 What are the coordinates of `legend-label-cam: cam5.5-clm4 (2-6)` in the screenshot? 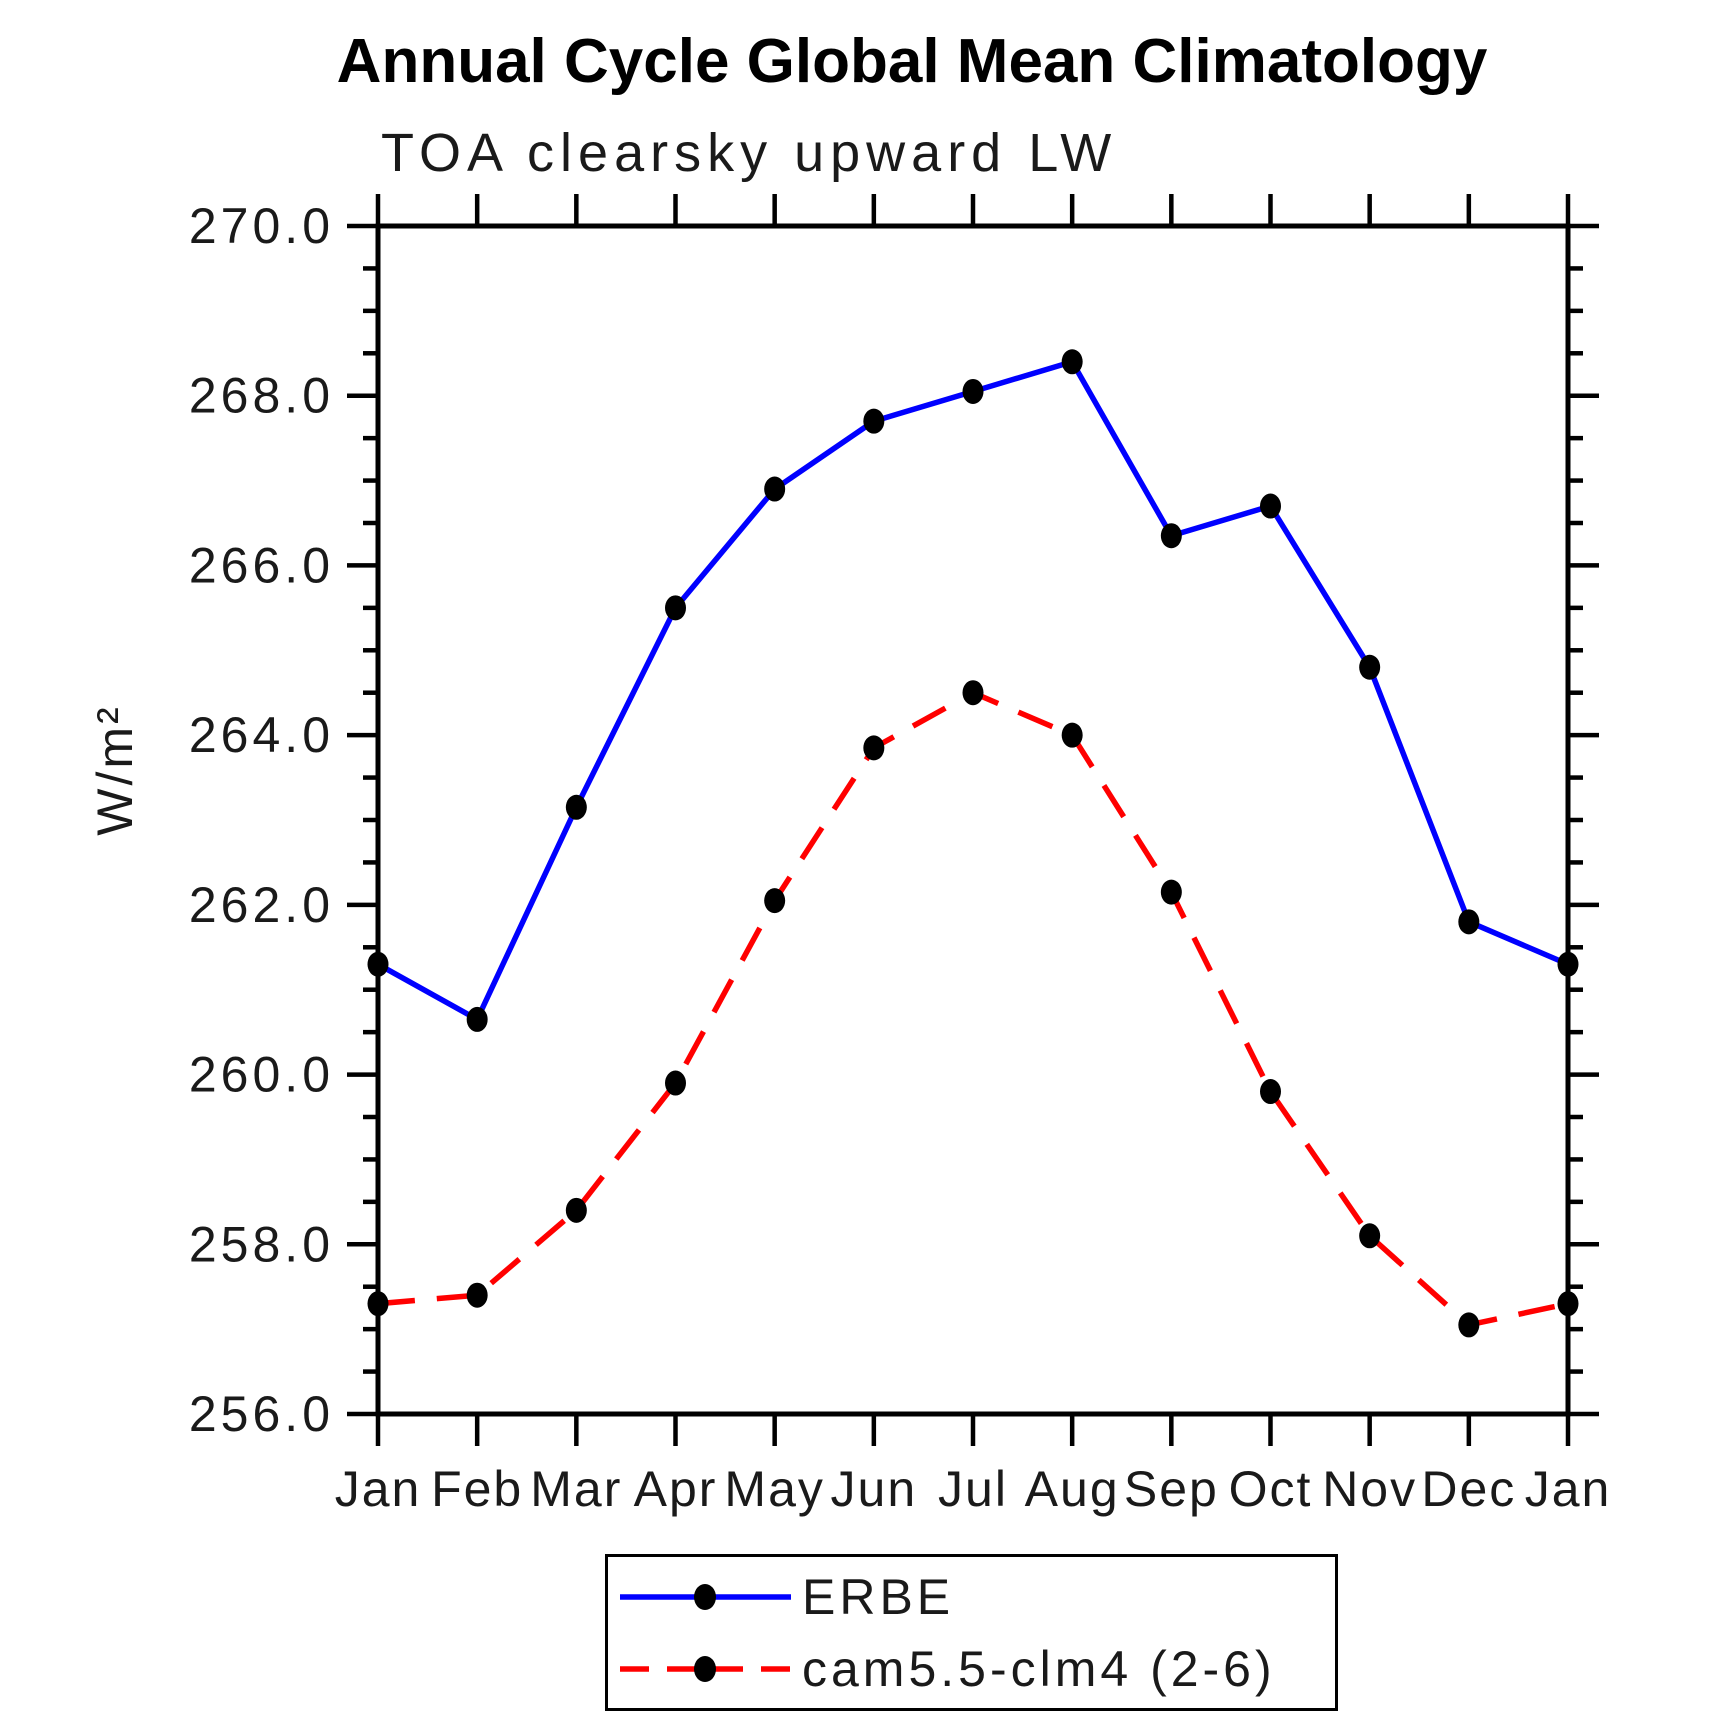 It's located at (1039, 1668).